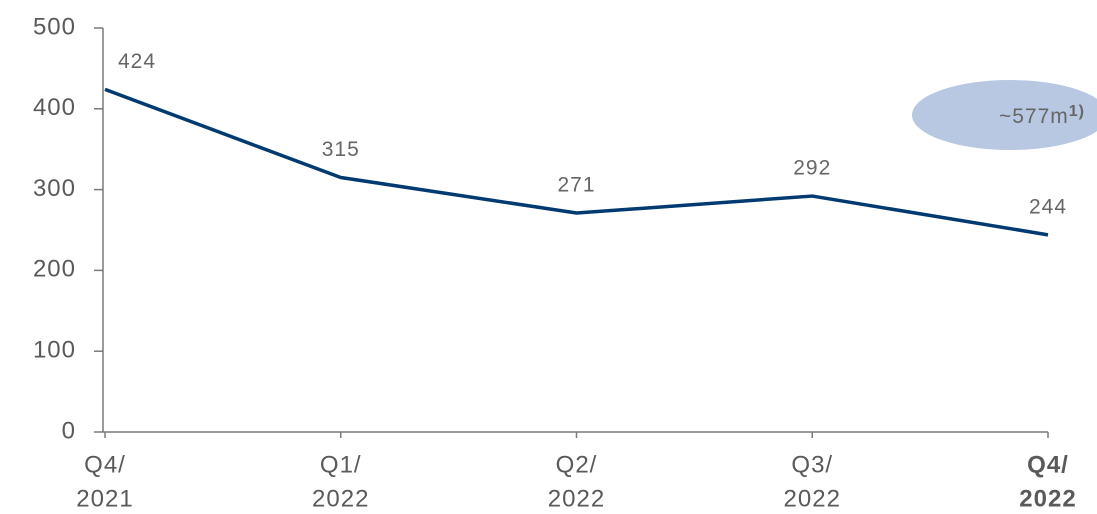  Describe the element at coordinates (577, 464) in the screenshot. I see `x-tick-label: Q2/` at that location.